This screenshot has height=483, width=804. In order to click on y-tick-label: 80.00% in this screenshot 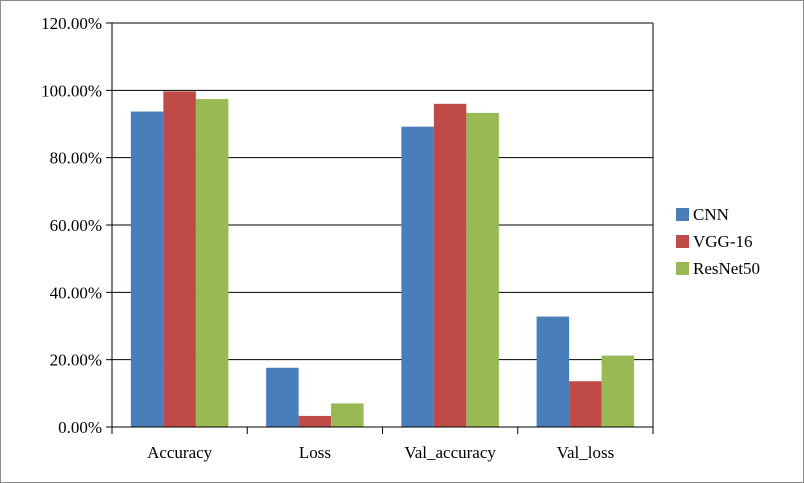, I will do `click(76, 158)`.